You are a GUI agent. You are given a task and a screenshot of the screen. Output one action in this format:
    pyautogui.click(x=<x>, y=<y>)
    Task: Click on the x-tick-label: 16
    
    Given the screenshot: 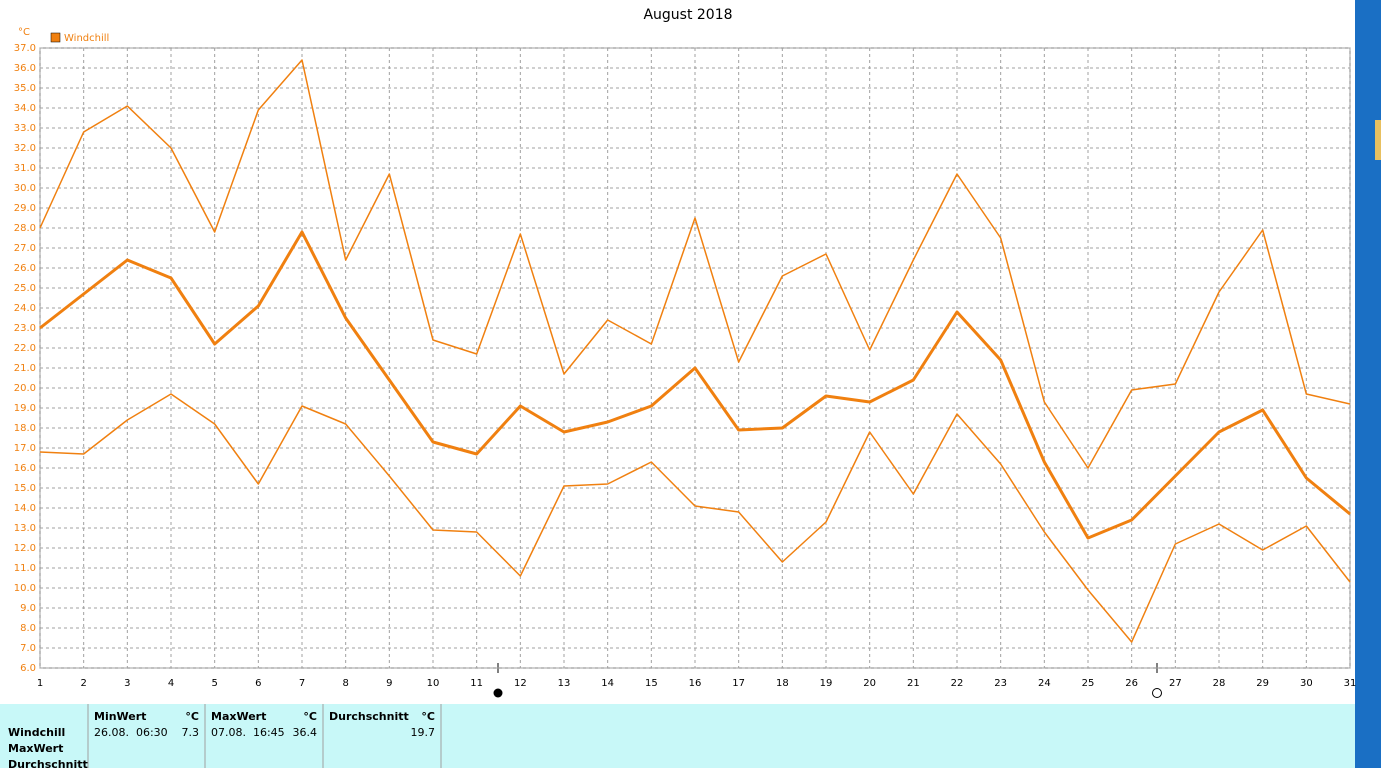 What is the action you would take?
    pyautogui.click(x=695, y=683)
    